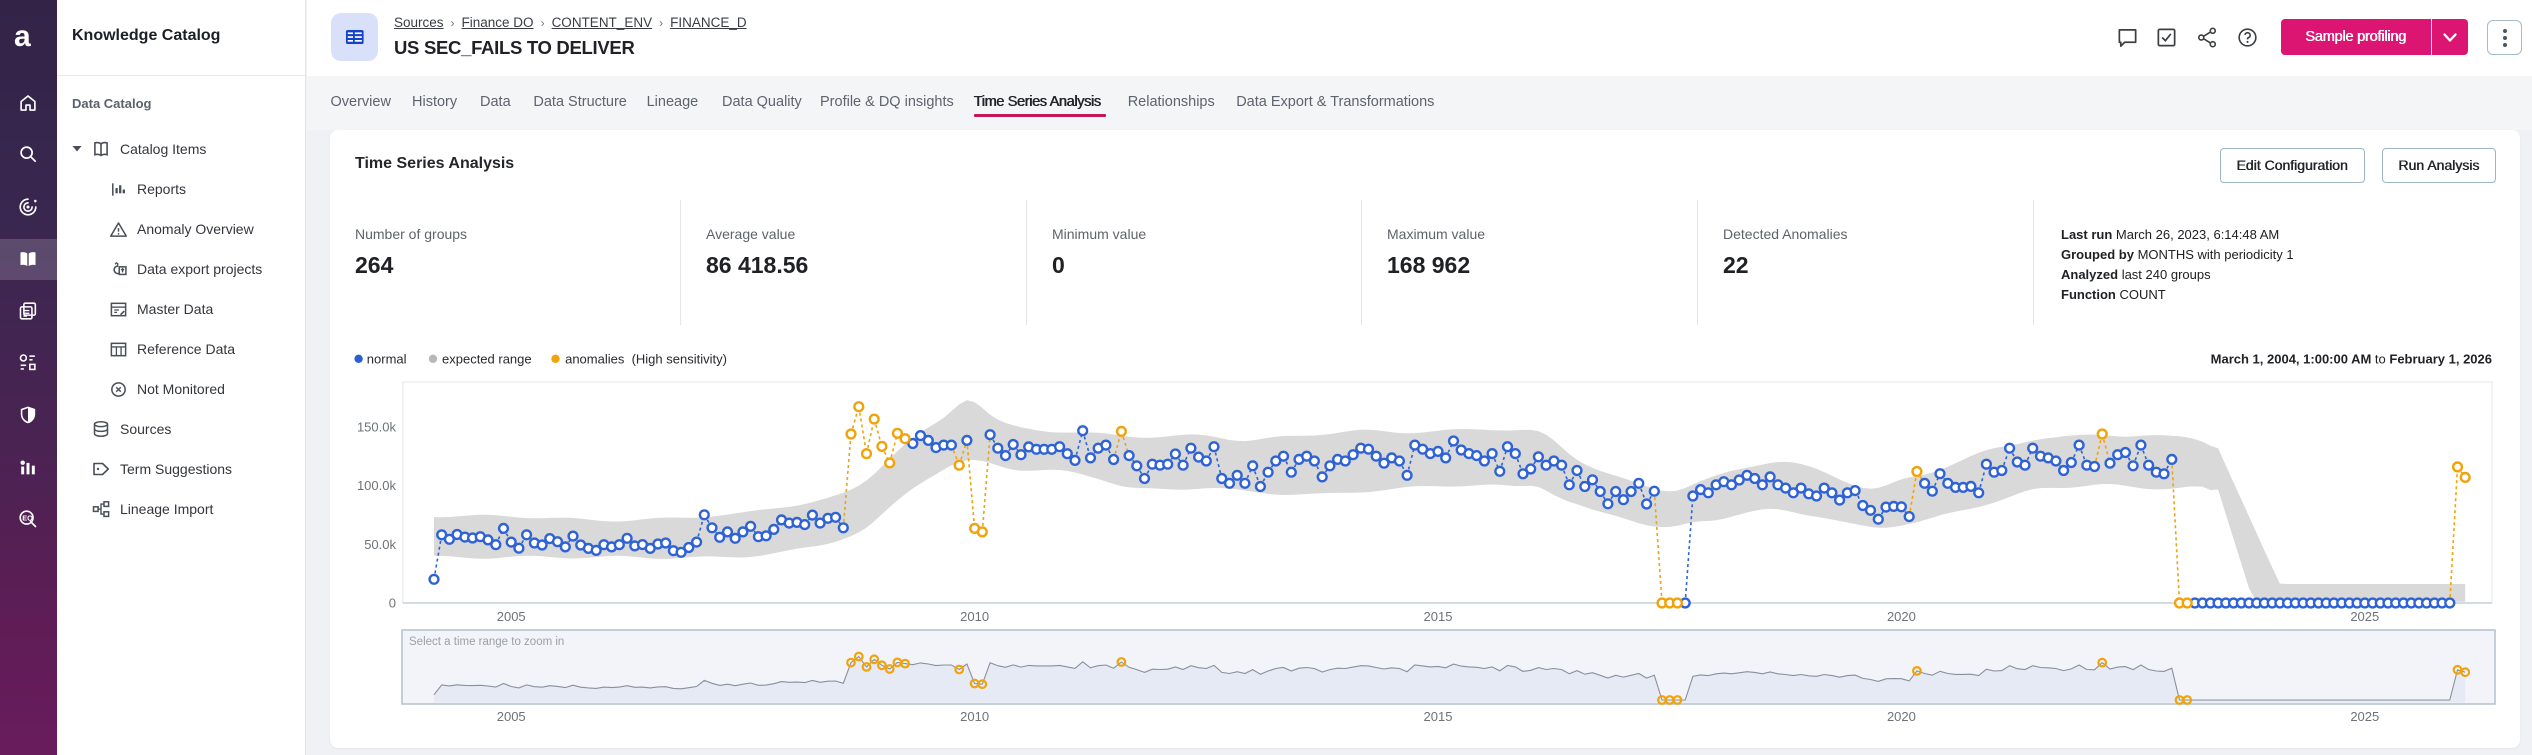 The height and width of the screenshot is (755, 2532). What do you see at coordinates (377, 427) in the screenshot?
I see `svg-text: 150.0k` at bounding box center [377, 427].